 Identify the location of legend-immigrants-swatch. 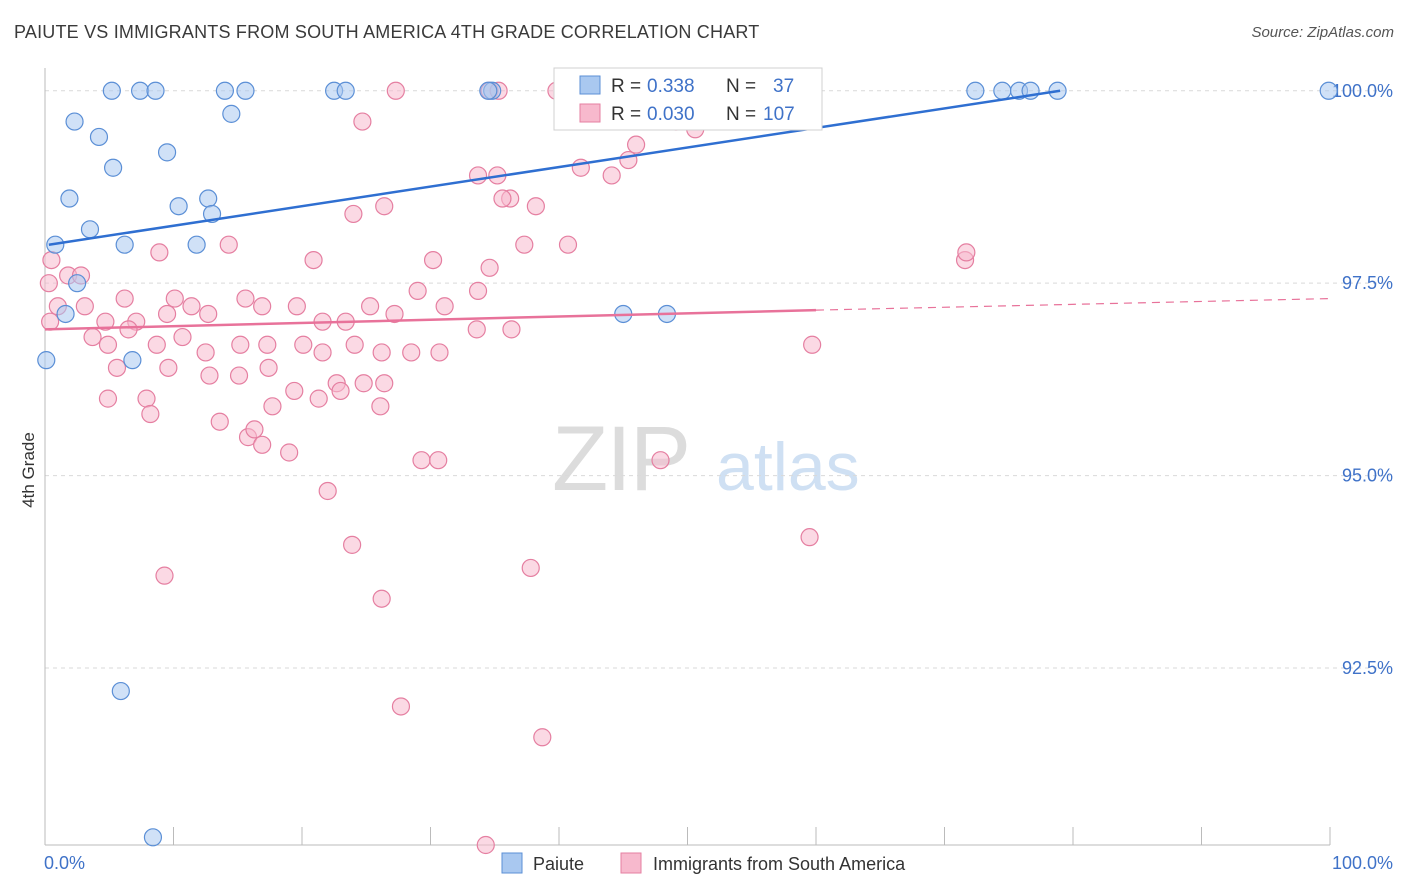
(590, 113).